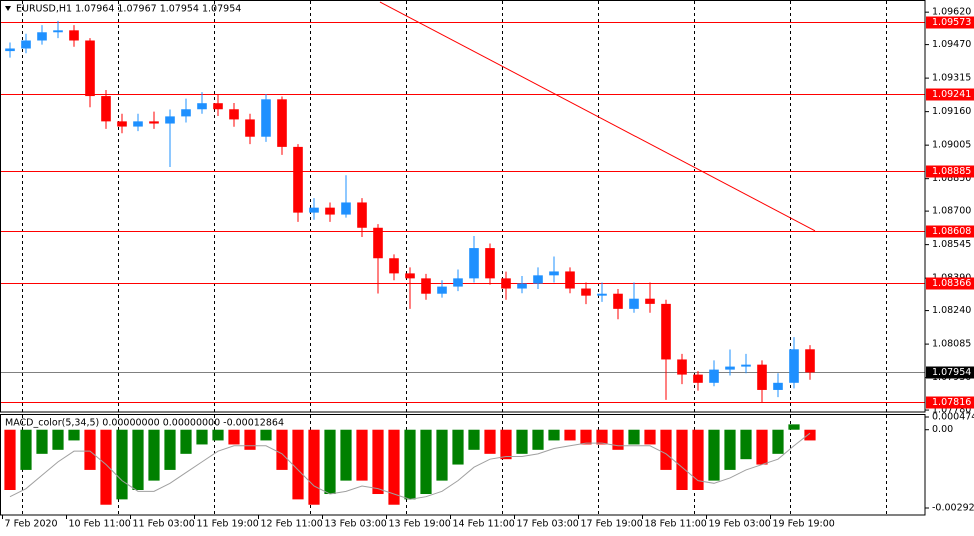  What do you see at coordinates (951, 78) in the screenshot?
I see `y-tick-label: 1.09315` at bounding box center [951, 78].